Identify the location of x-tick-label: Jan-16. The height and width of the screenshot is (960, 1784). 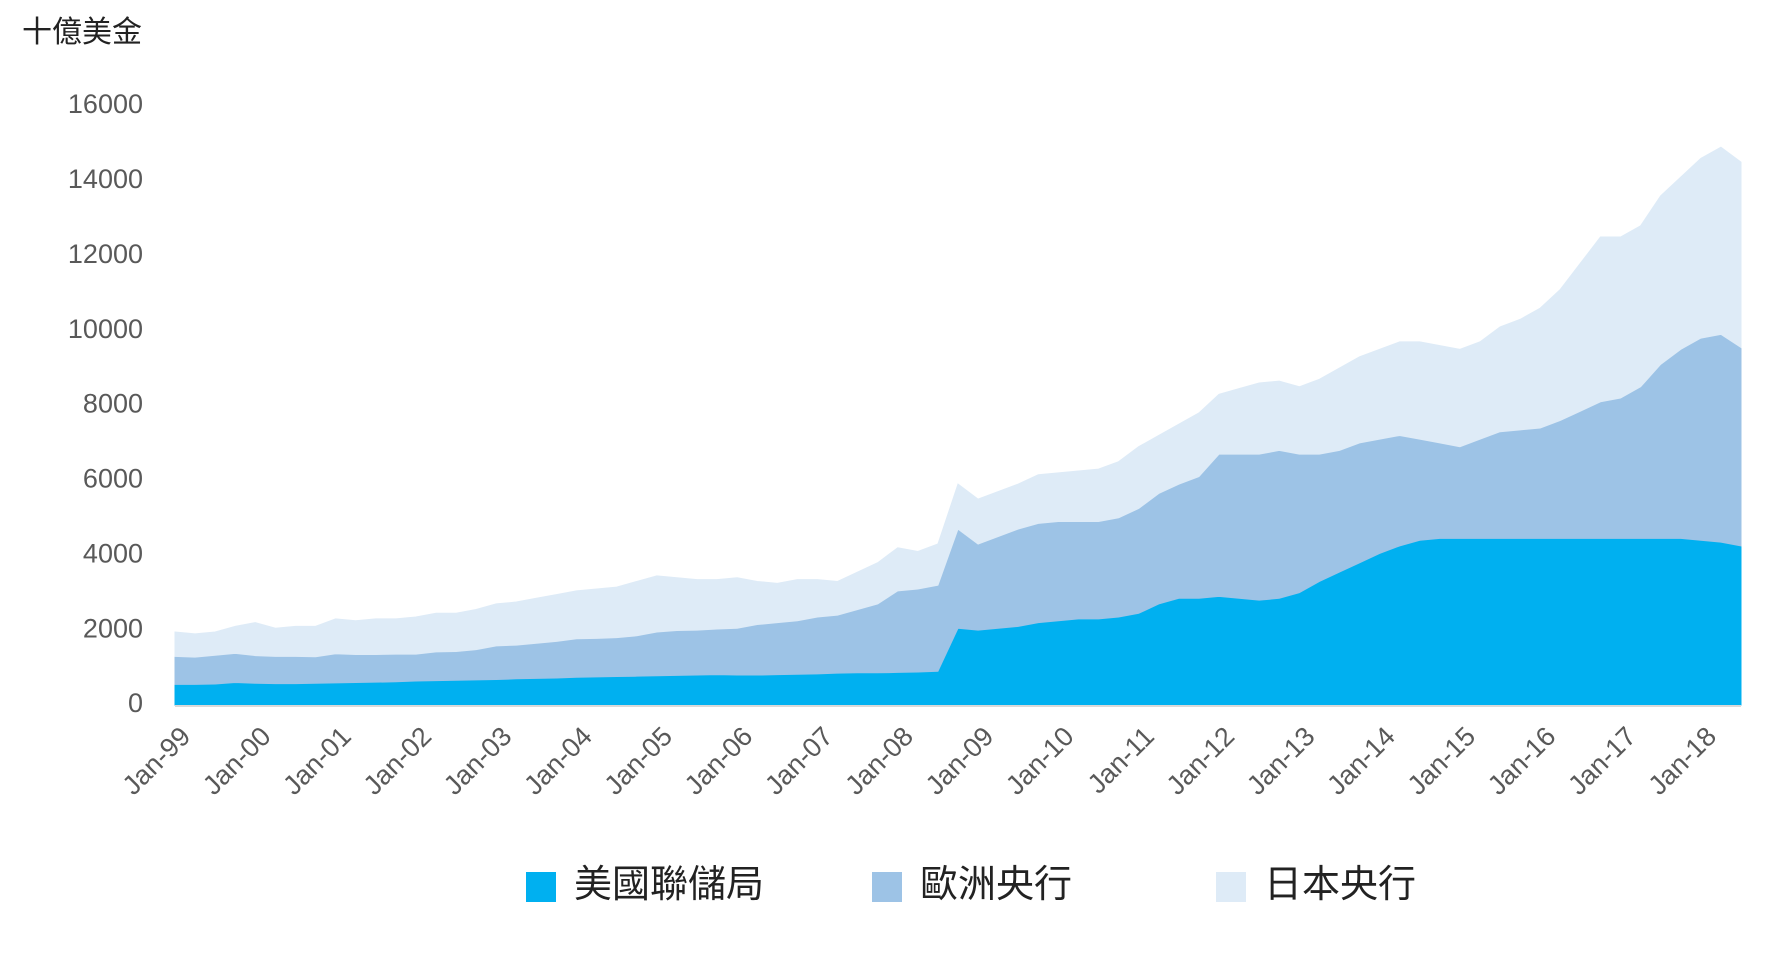
(1522, 761).